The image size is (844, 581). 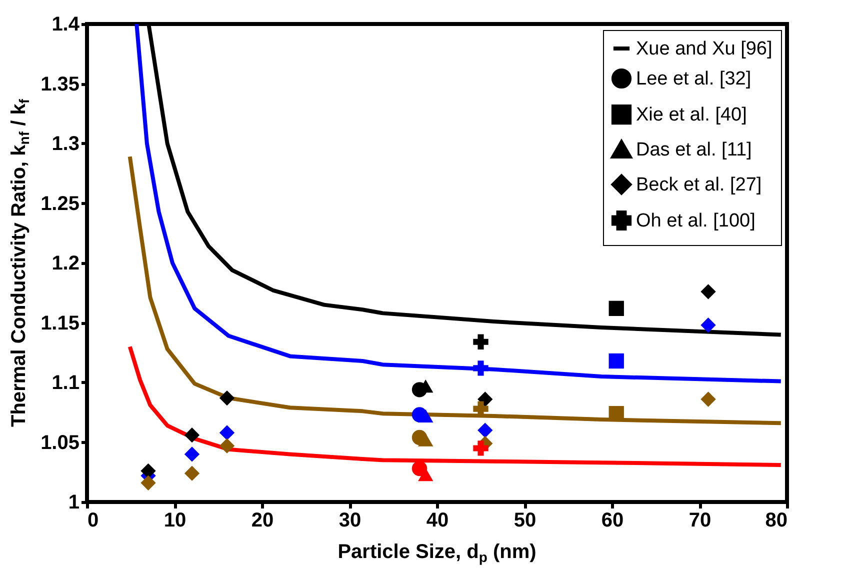 What do you see at coordinates (696, 221) in the screenshot?
I see `legend-label: Oh et al. [100]` at bounding box center [696, 221].